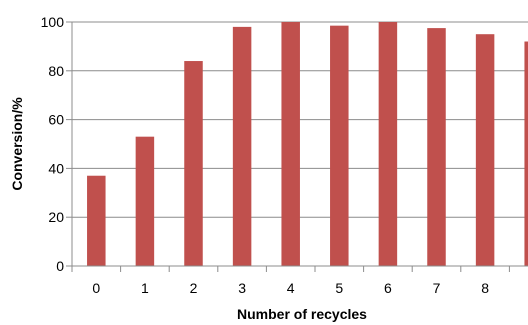 The width and height of the screenshot is (528, 325). Describe the element at coordinates (291, 288) in the screenshot. I see `x-tick-label: 4` at that location.